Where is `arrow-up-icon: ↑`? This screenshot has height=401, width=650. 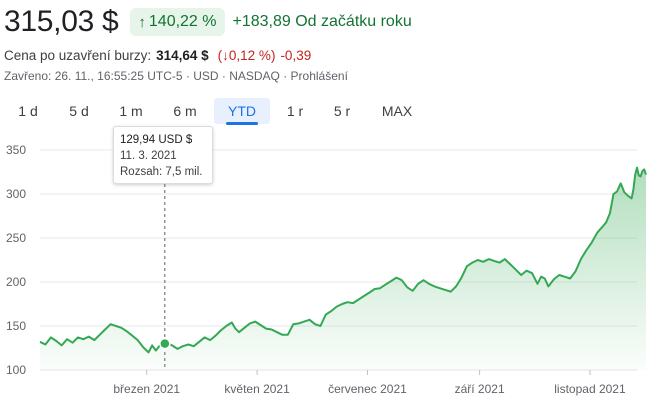
arrow-up-icon: ↑ is located at coordinates (142, 22).